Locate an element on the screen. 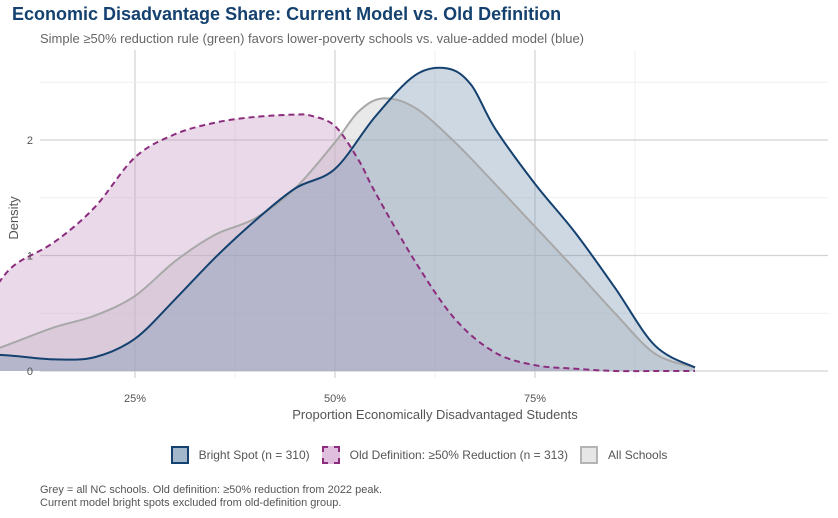  legend-key-old-definition is located at coordinates (330, 455).